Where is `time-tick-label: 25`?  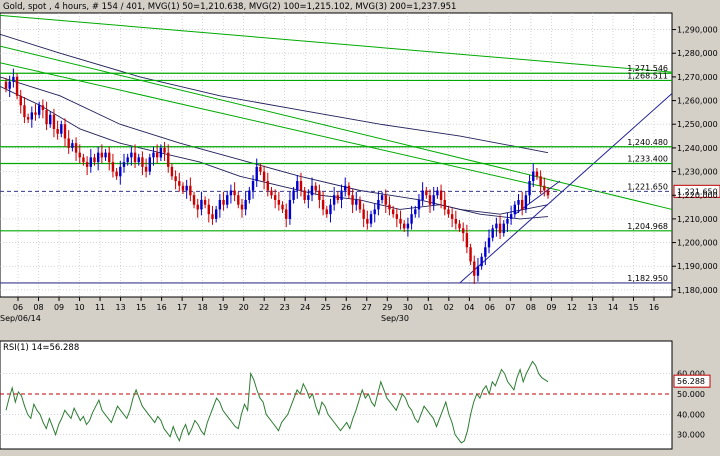 time-tick-label: 25 is located at coordinates (326, 307).